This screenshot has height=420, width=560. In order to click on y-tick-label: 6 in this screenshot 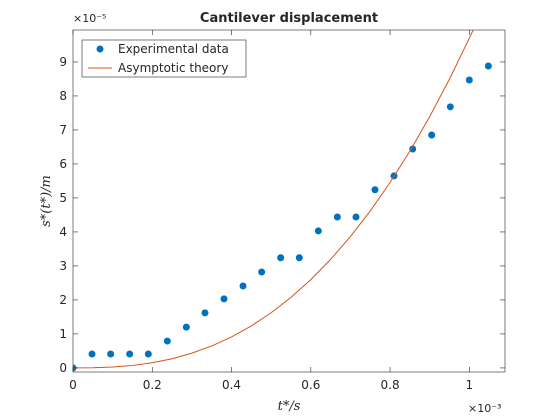, I will do `click(63, 164)`.